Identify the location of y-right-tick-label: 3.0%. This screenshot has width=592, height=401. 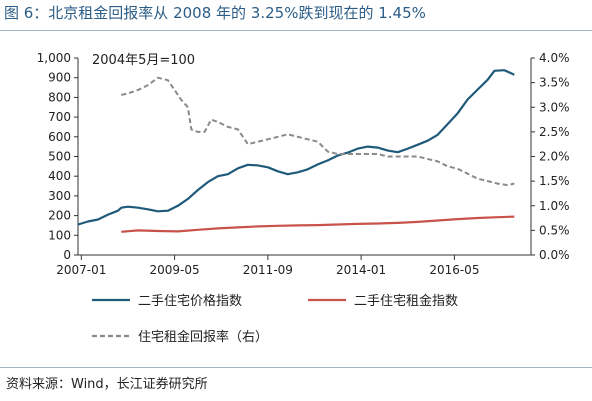
(554, 107).